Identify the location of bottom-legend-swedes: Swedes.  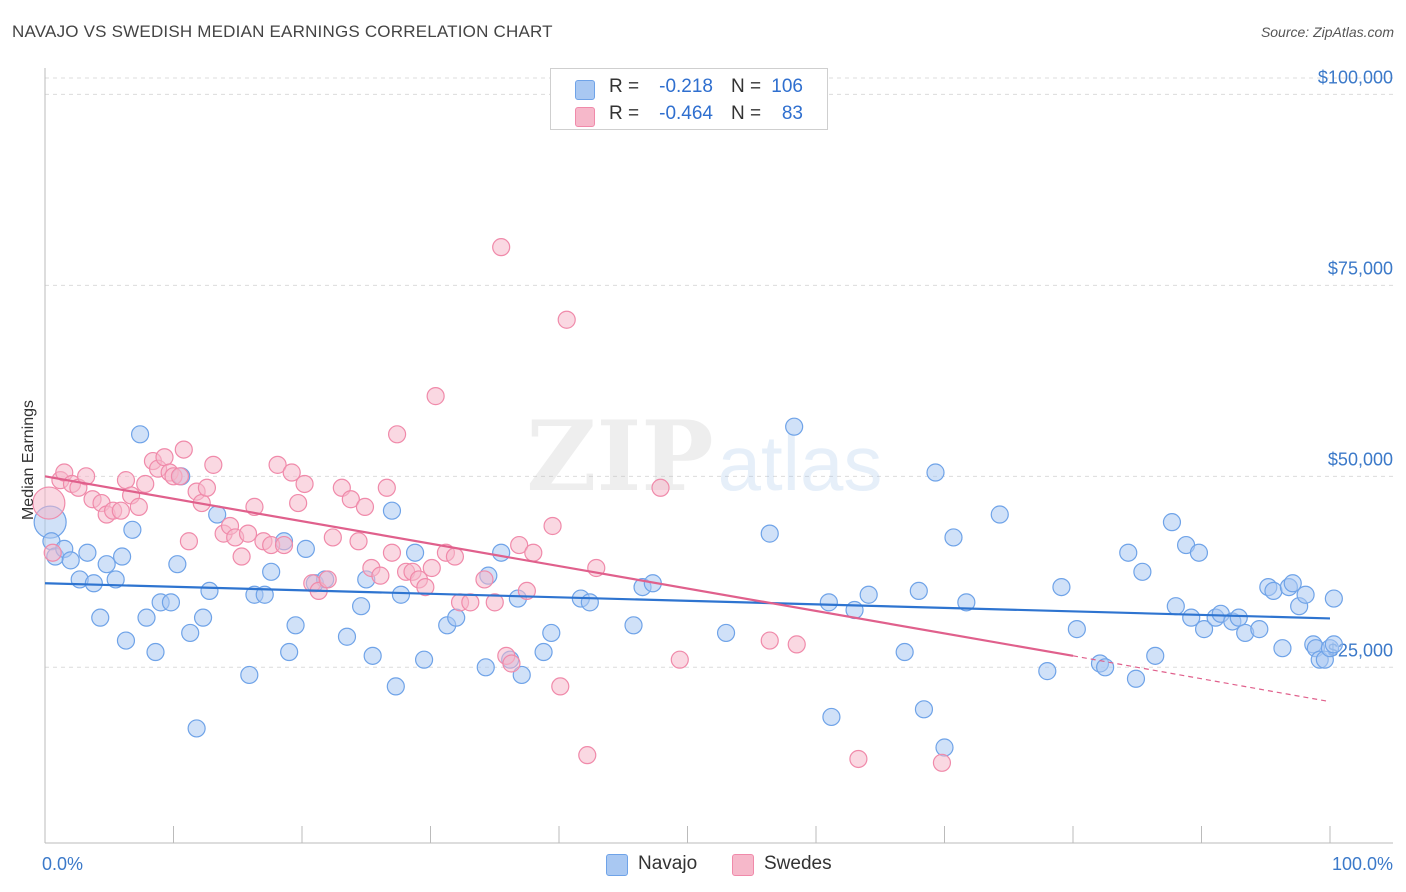
(792, 864).